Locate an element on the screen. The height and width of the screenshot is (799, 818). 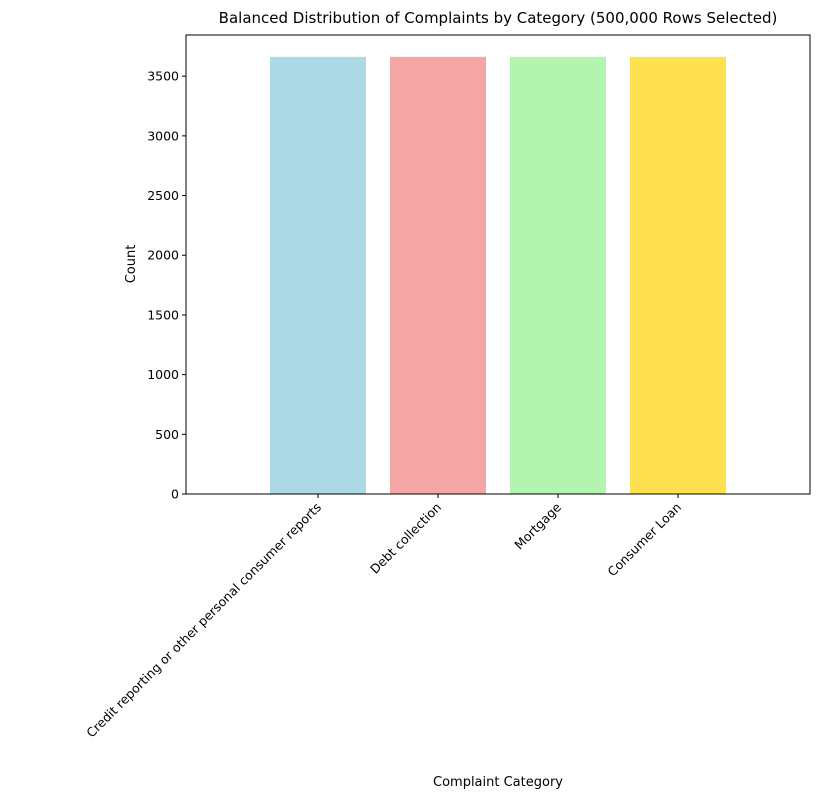
y-tick-label: 3000 is located at coordinates (163, 135).